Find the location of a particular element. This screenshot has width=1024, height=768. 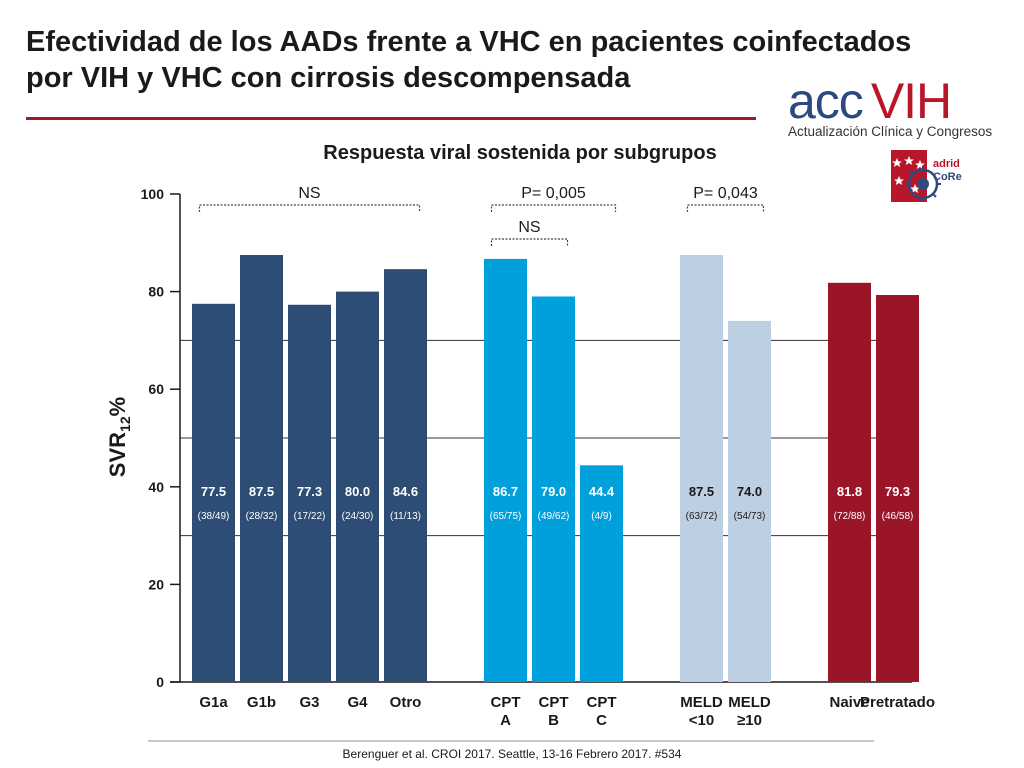

ratio-label: (11/13) is located at coordinates (405, 516).